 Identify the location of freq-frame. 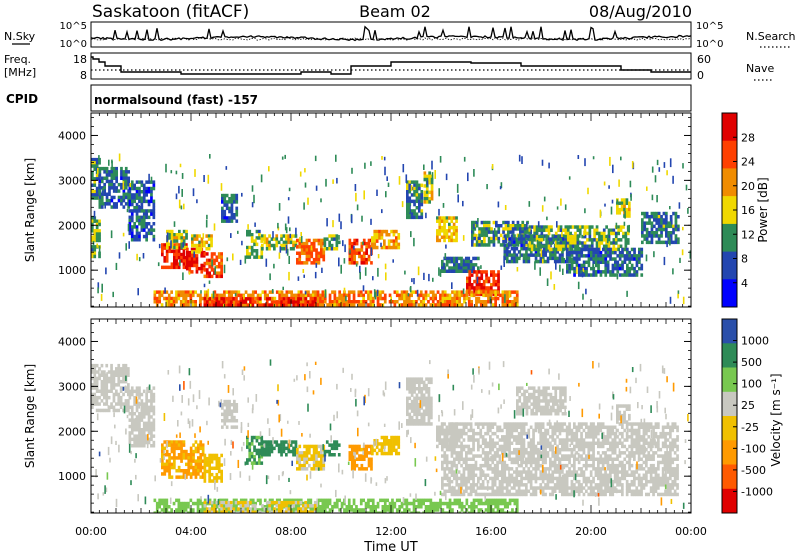
(391, 66).